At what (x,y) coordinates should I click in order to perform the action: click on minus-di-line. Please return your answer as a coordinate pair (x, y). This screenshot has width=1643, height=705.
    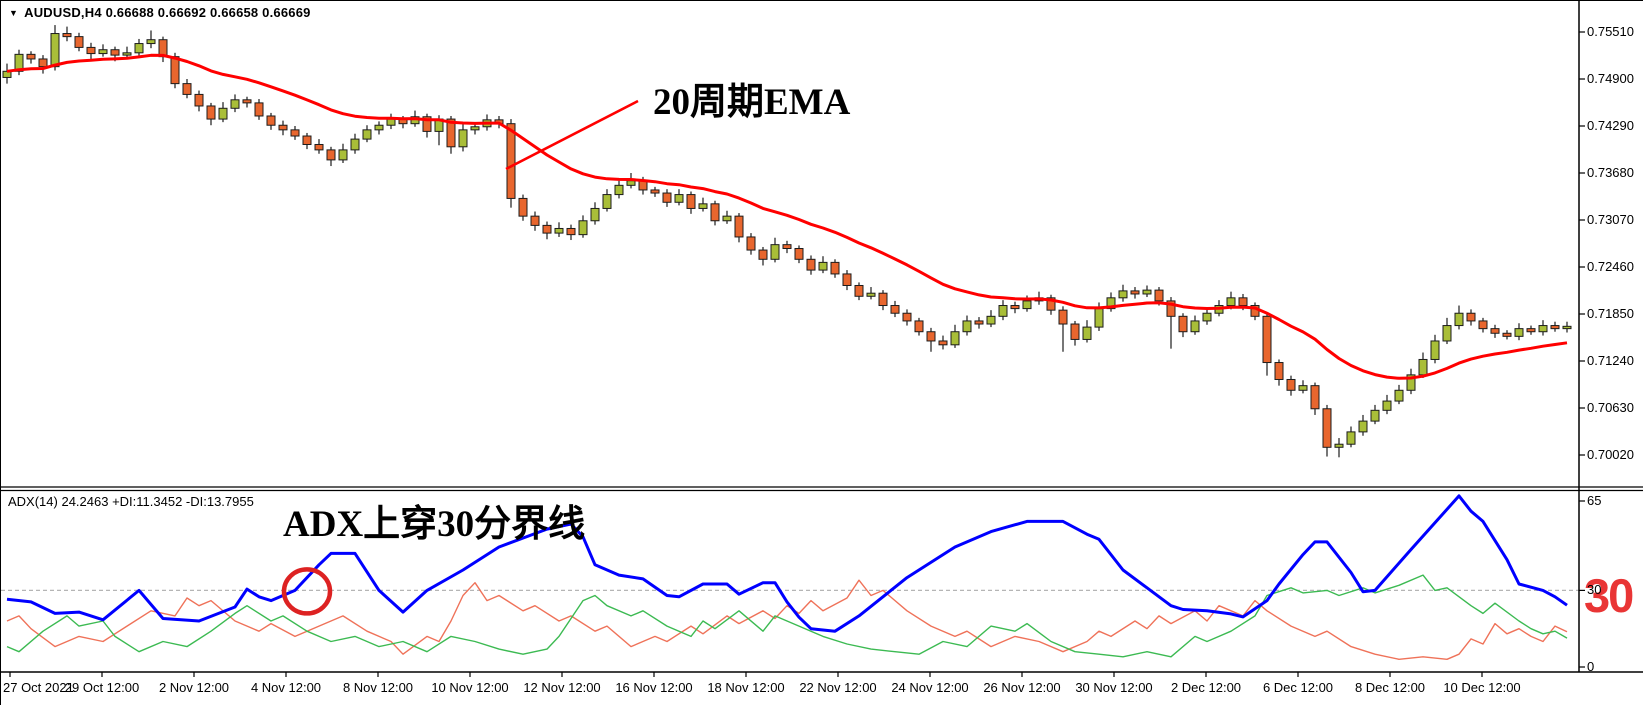
    Looking at the image, I should click on (787, 619).